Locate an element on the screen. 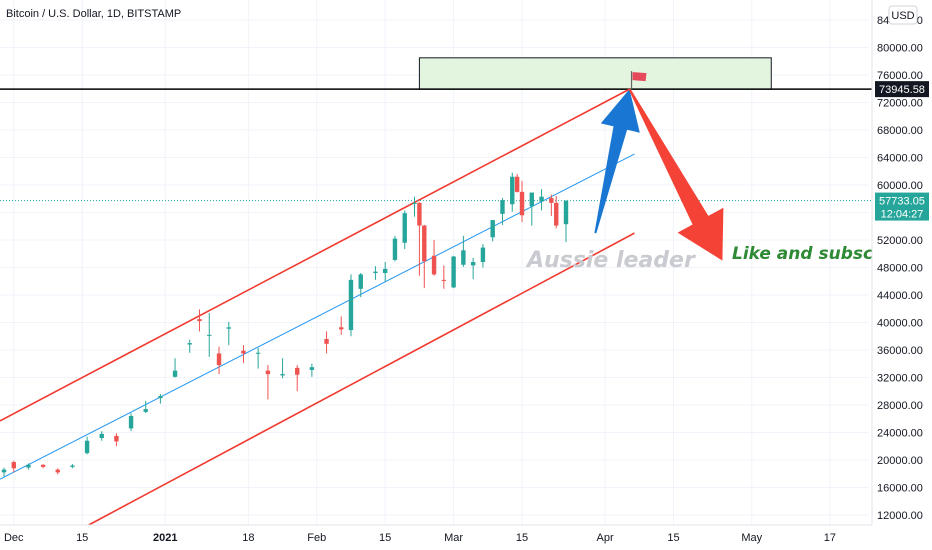 The height and width of the screenshot is (550, 932). watermark-text: Aussie leader is located at coordinates (610, 260).